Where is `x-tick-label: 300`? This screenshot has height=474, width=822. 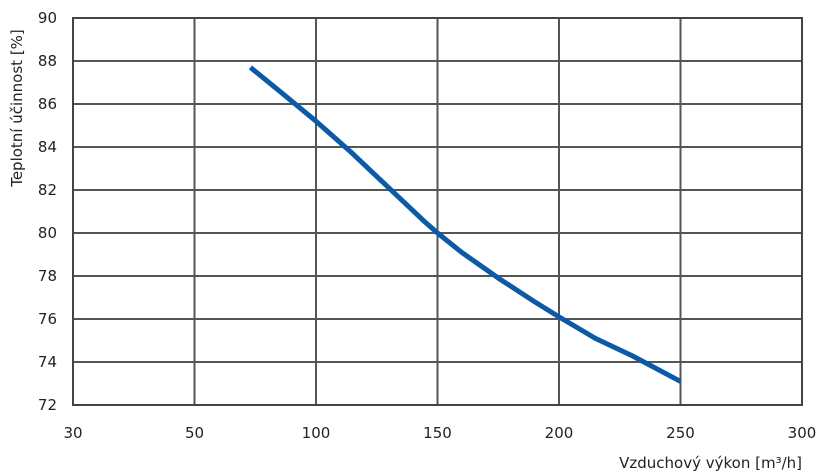 x-tick-label: 300 is located at coordinates (802, 433).